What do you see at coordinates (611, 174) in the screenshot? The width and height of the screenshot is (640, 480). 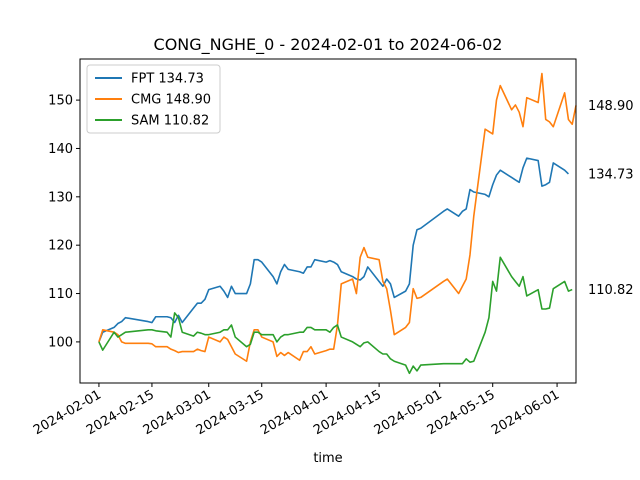 I see `end-label-1: 134.73` at bounding box center [611, 174].